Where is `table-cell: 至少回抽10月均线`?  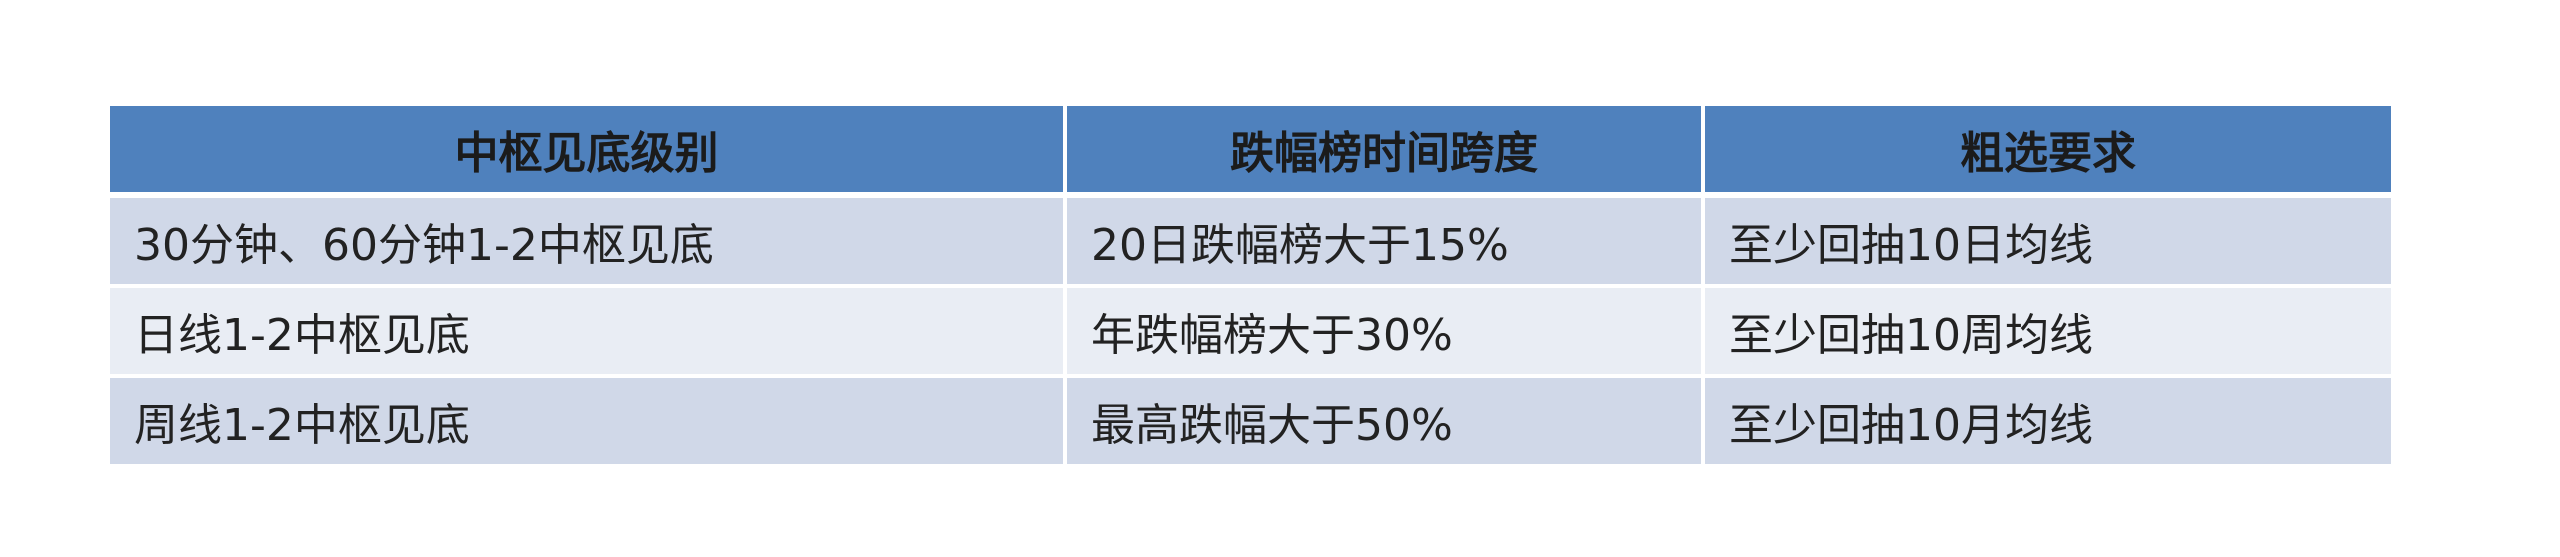 table-cell: 至少回抽10月均线 is located at coordinates (2047, 422).